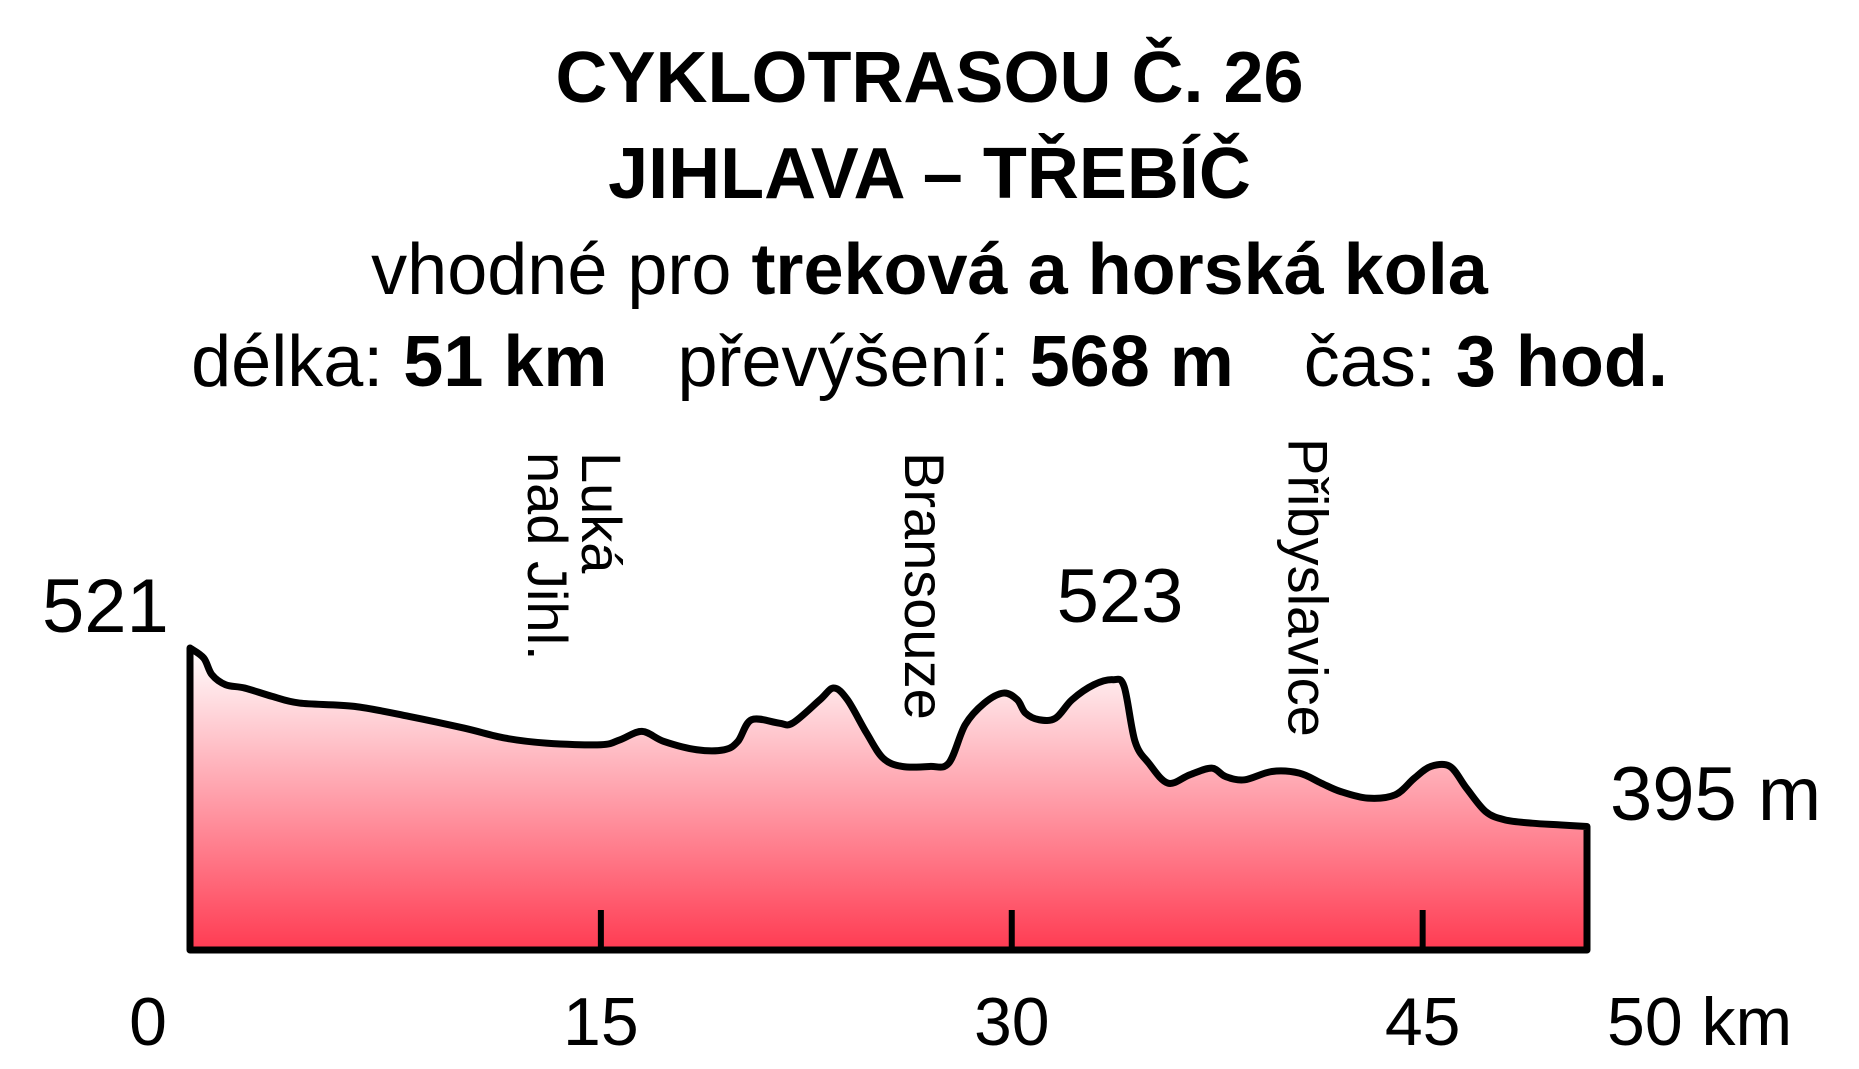 The image size is (1859, 1069). I want to click on chart-title-line2: JIHLAVA – TŘEBÍČ, so click(929, 174).